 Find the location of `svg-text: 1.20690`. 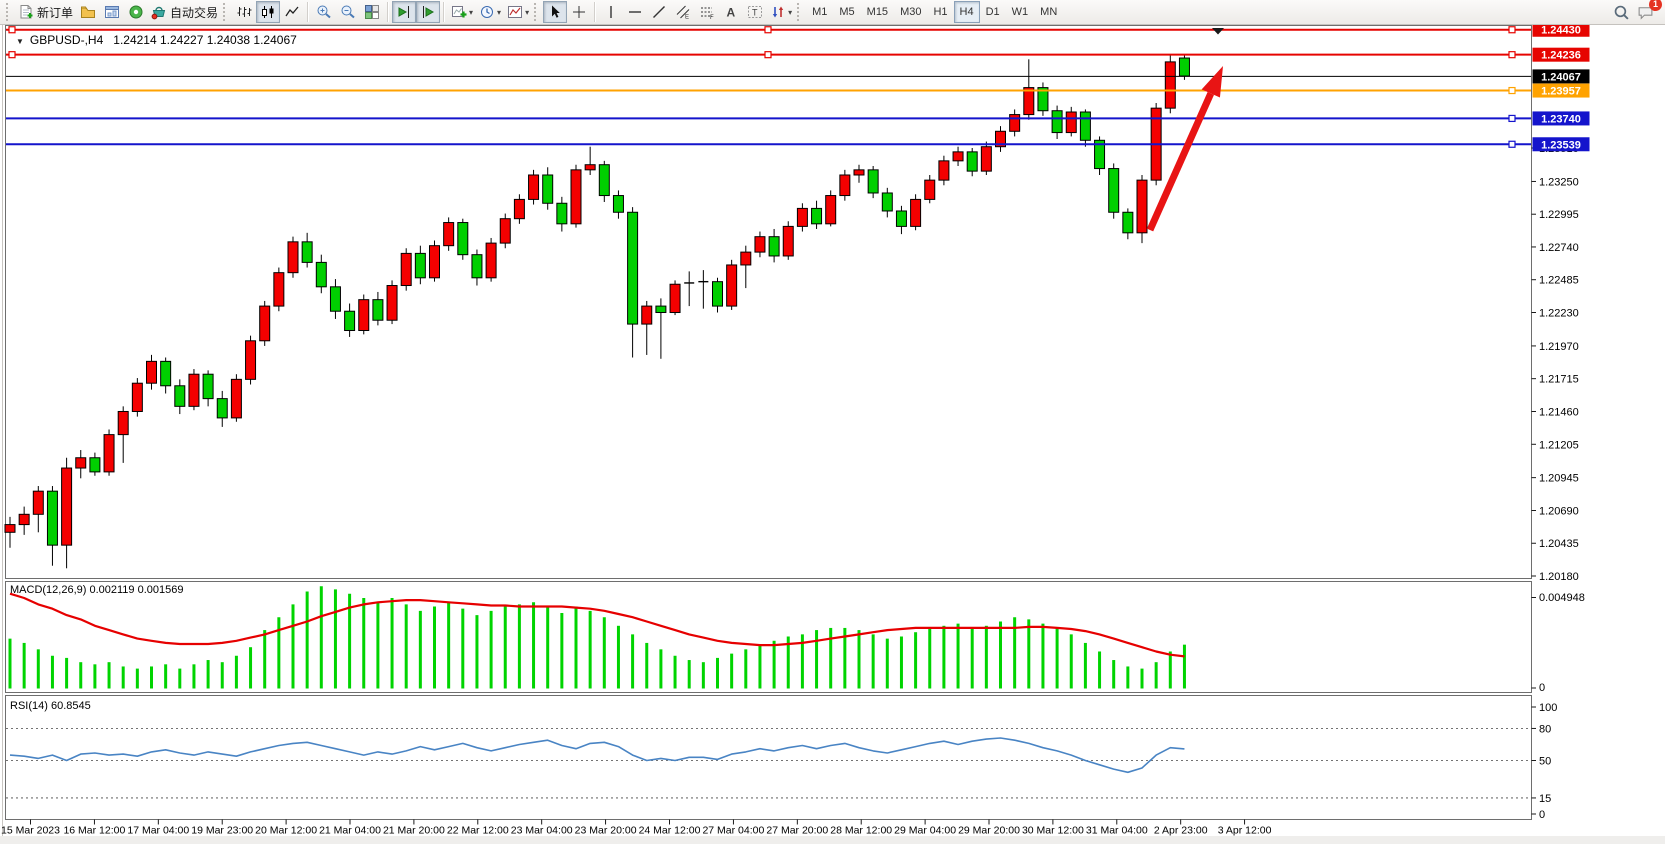

svg-text: 1.20690 is located at coordinates (1559, 511).